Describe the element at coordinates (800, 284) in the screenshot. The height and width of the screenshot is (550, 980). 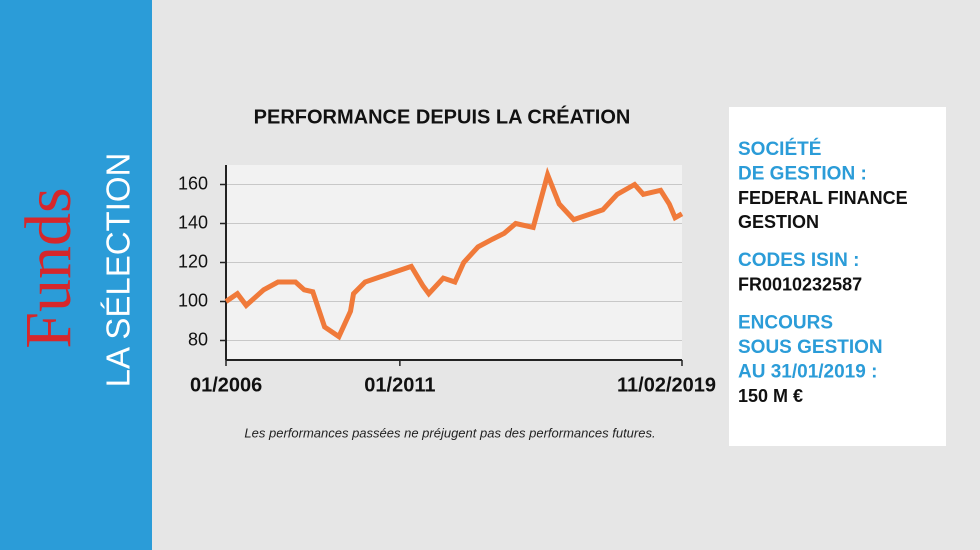
I see `info-value: FR0010232587` at that location.